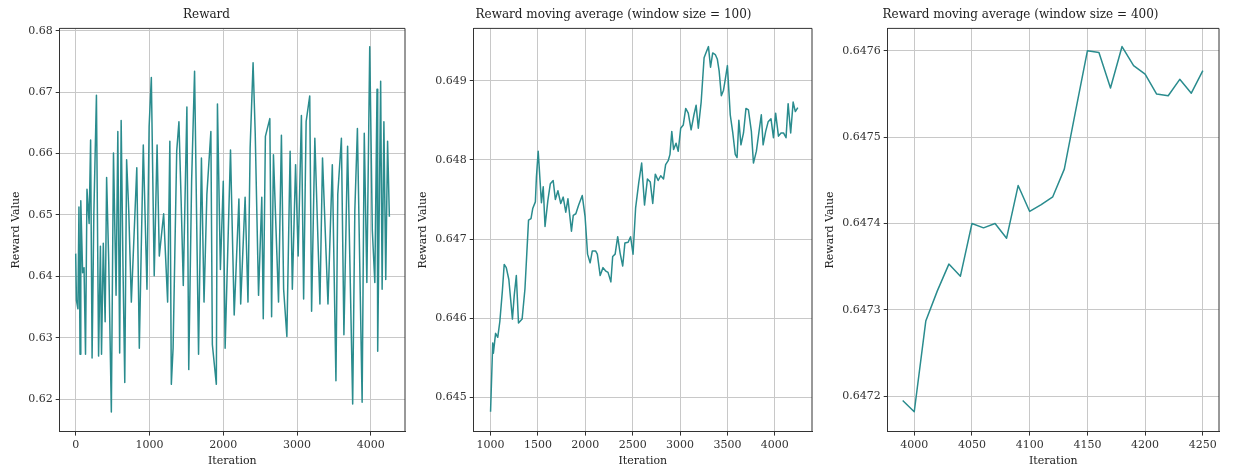 The image size is (1233, 476). What do you see at coordinates (861, 223) in the screenshot?
I see `y-tick-label: 0.6474` at bounding box center [861, 223].